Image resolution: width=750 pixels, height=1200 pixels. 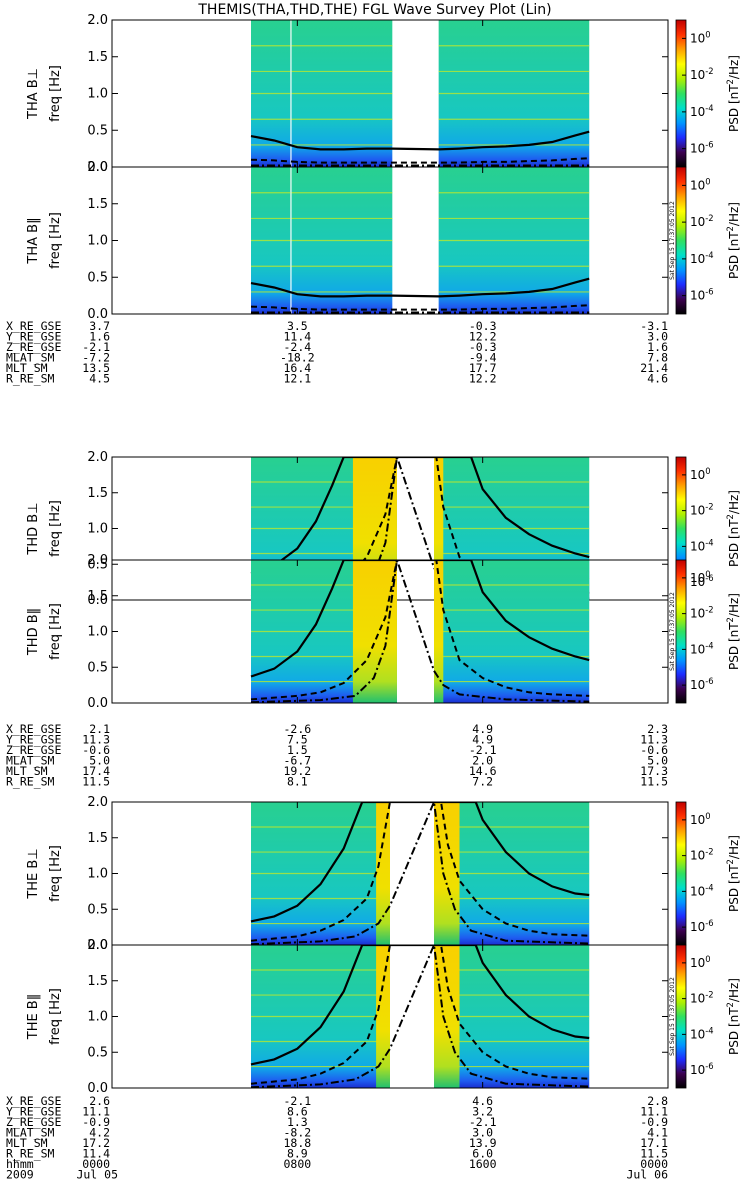 What do you see at coordinates (297, 1122) in the screenshot?
I see `ephemeris-value: 1.3` at bounding box center [297, 1122].